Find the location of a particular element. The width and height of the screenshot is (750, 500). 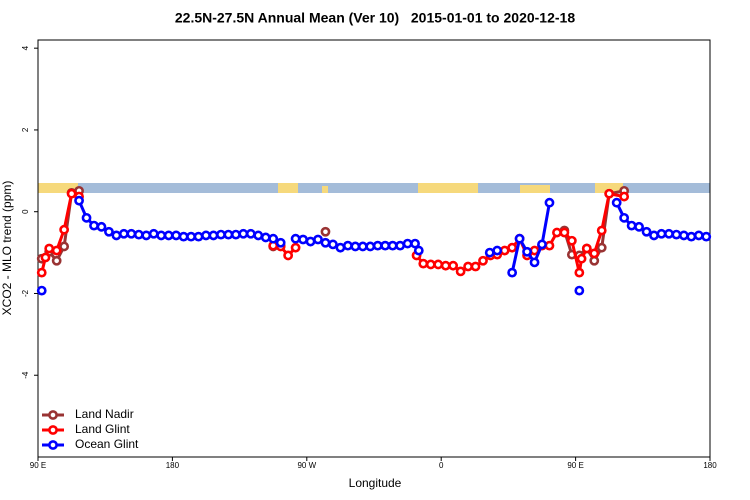

y-tick-label: 2 is located at coordinates (25, 129).